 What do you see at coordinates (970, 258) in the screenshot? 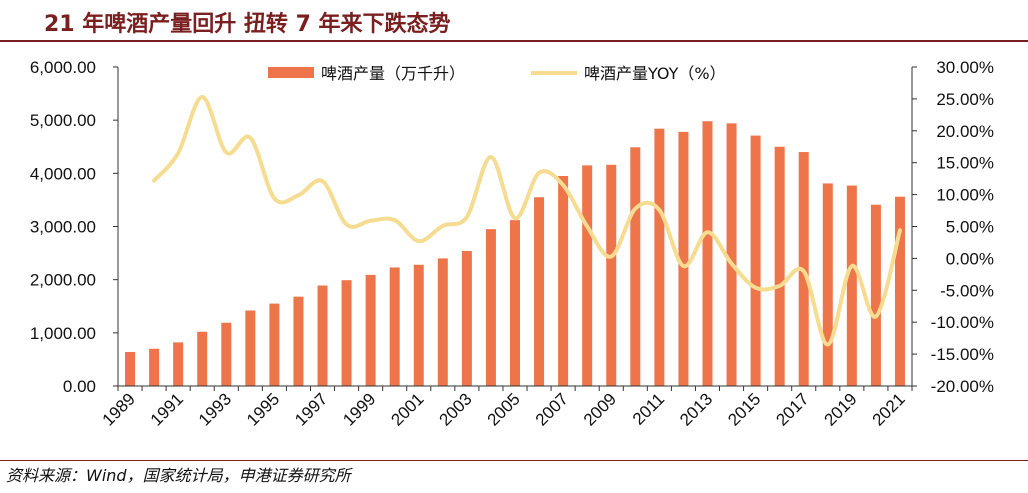
I see `right-tick-label: 0.00%` at bounding box center [970, 258].